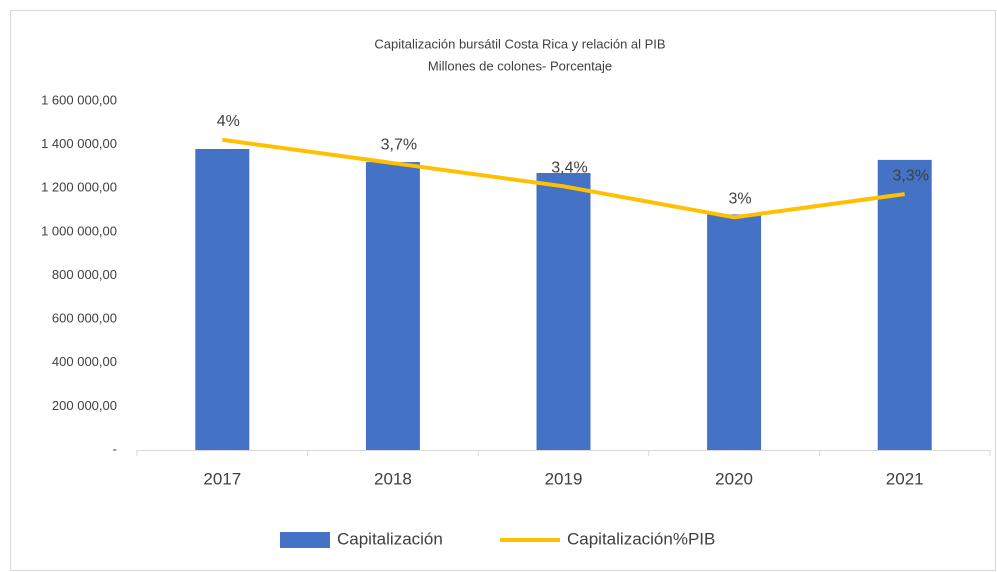 This screenshot has width=997, height=572. I want to click on x-tick-label: 2020, so click(734, 478).